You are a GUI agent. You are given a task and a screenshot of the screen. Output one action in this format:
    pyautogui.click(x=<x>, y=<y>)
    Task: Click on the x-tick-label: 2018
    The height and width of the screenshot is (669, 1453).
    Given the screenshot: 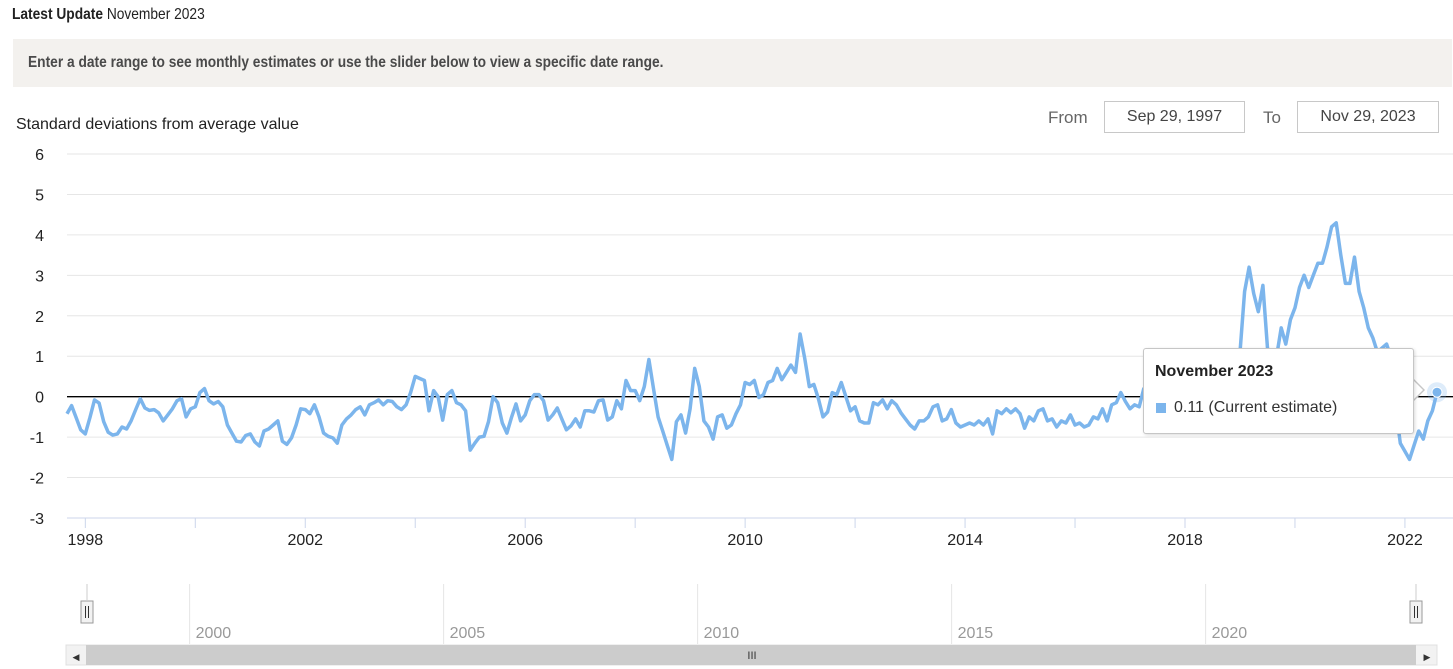 What is the action you would take?
    pyautogui.click(x=1185, y=540)
    